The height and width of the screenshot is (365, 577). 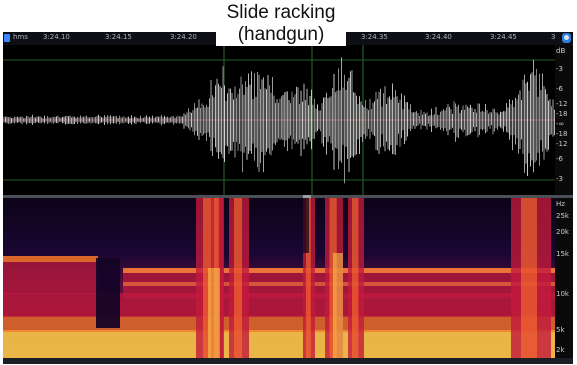 What do you see at coordinates (503, 37) in the screenshot?
I see `time-tick: 3:24.45` at bounding box center [503, 37].